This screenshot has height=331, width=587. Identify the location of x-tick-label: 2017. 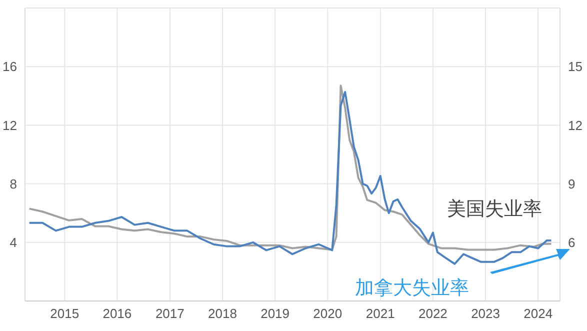
(169, 314).